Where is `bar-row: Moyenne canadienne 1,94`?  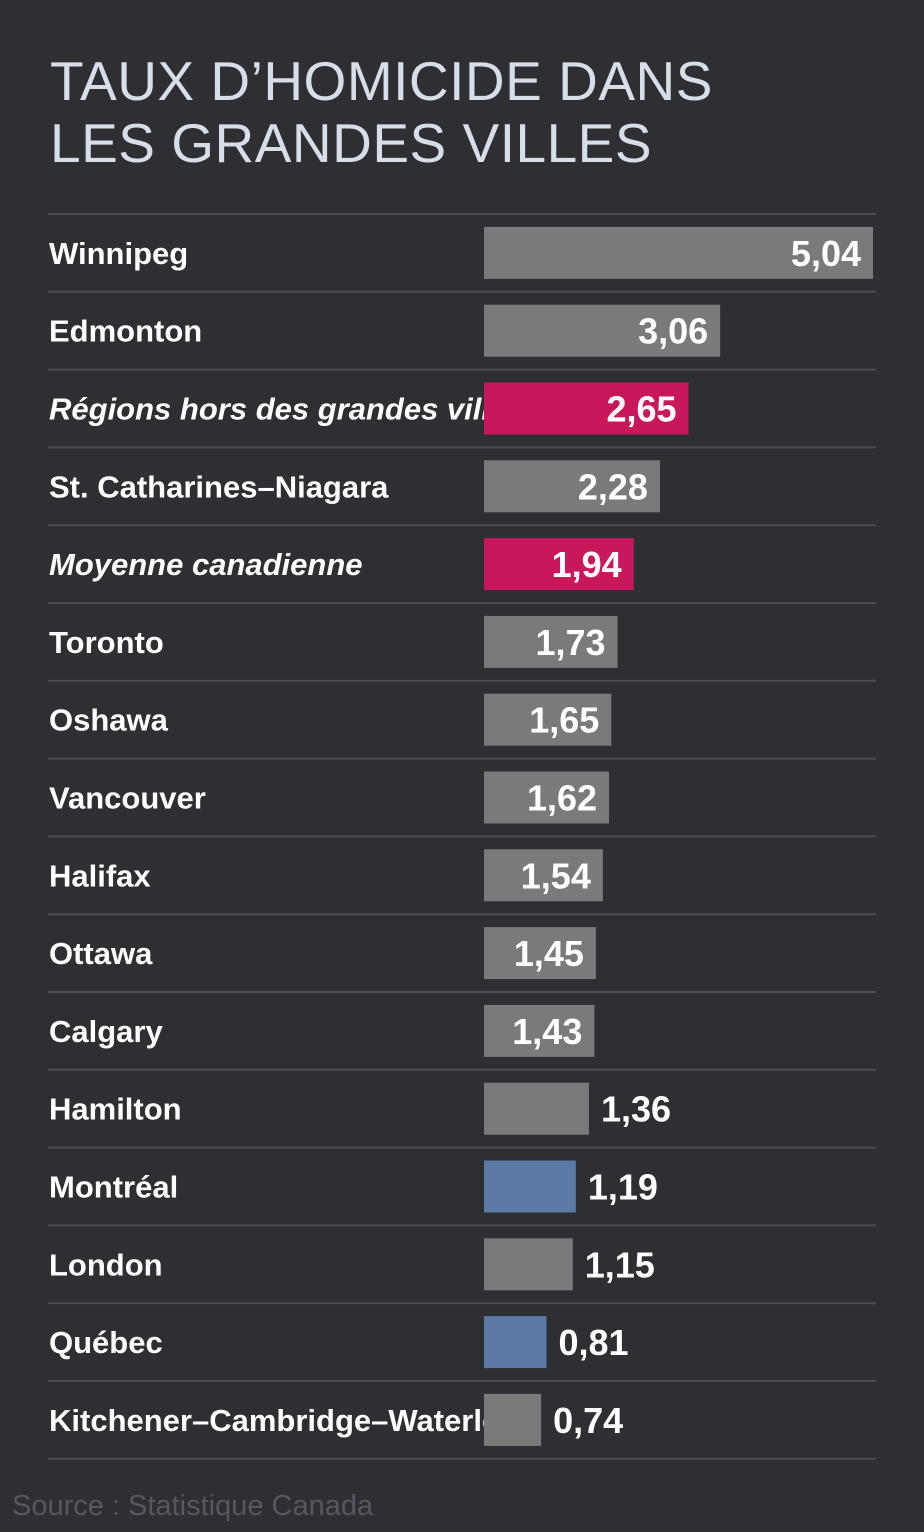
bar-row: Moyenne canadienne 1,94 is located at coordinates (462, 571).